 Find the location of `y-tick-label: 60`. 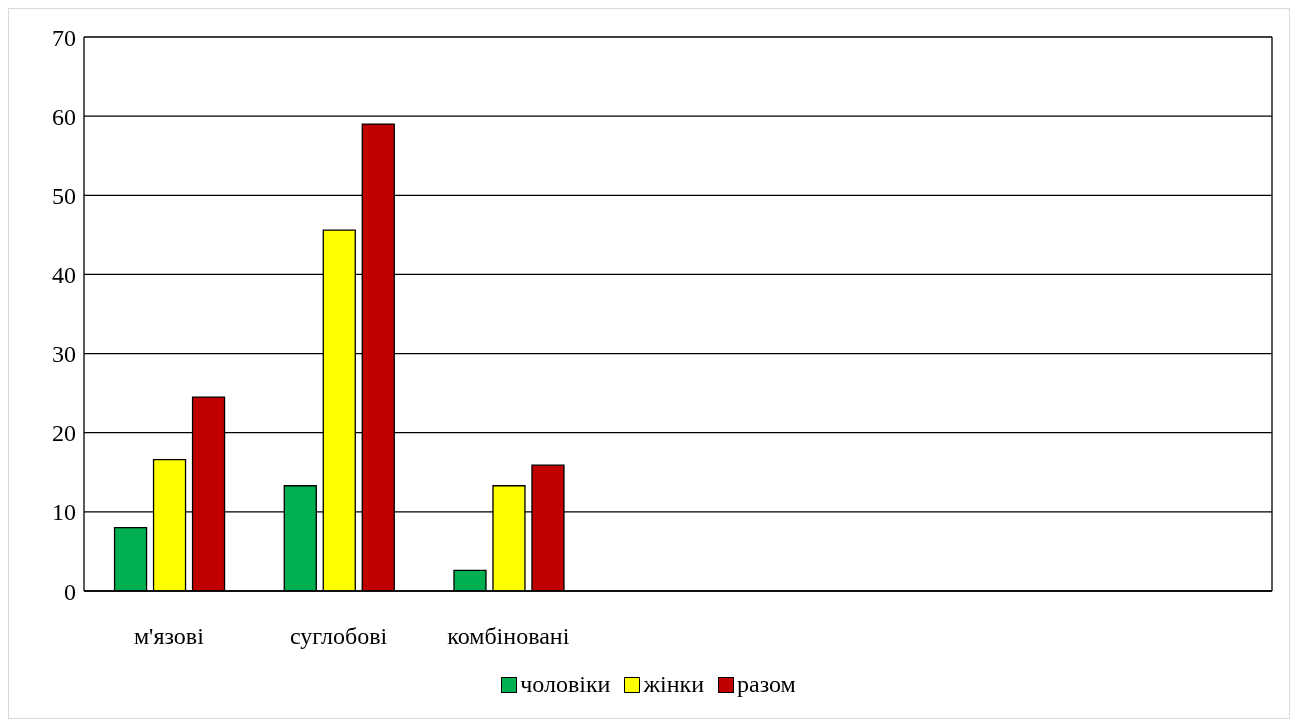

y-tick-label: 60 is located at coordinates (64, 116).